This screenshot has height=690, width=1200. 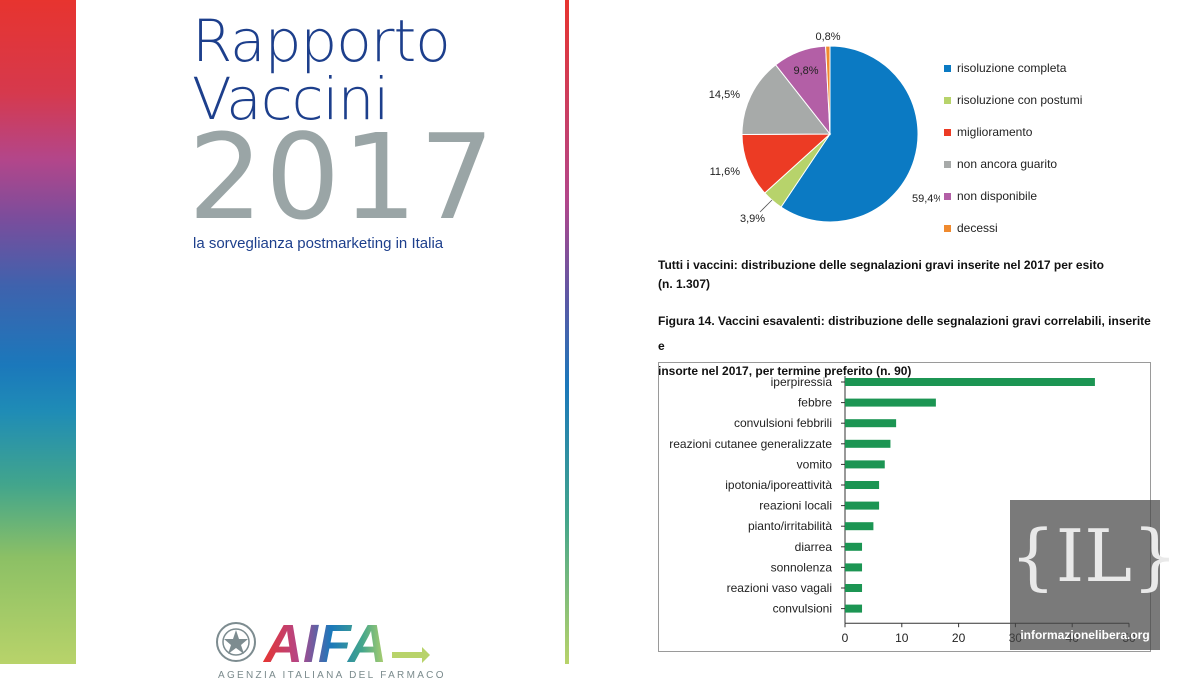 I want to click on legend-item: risoluzione con postumi, so click(x=1013, y=100).